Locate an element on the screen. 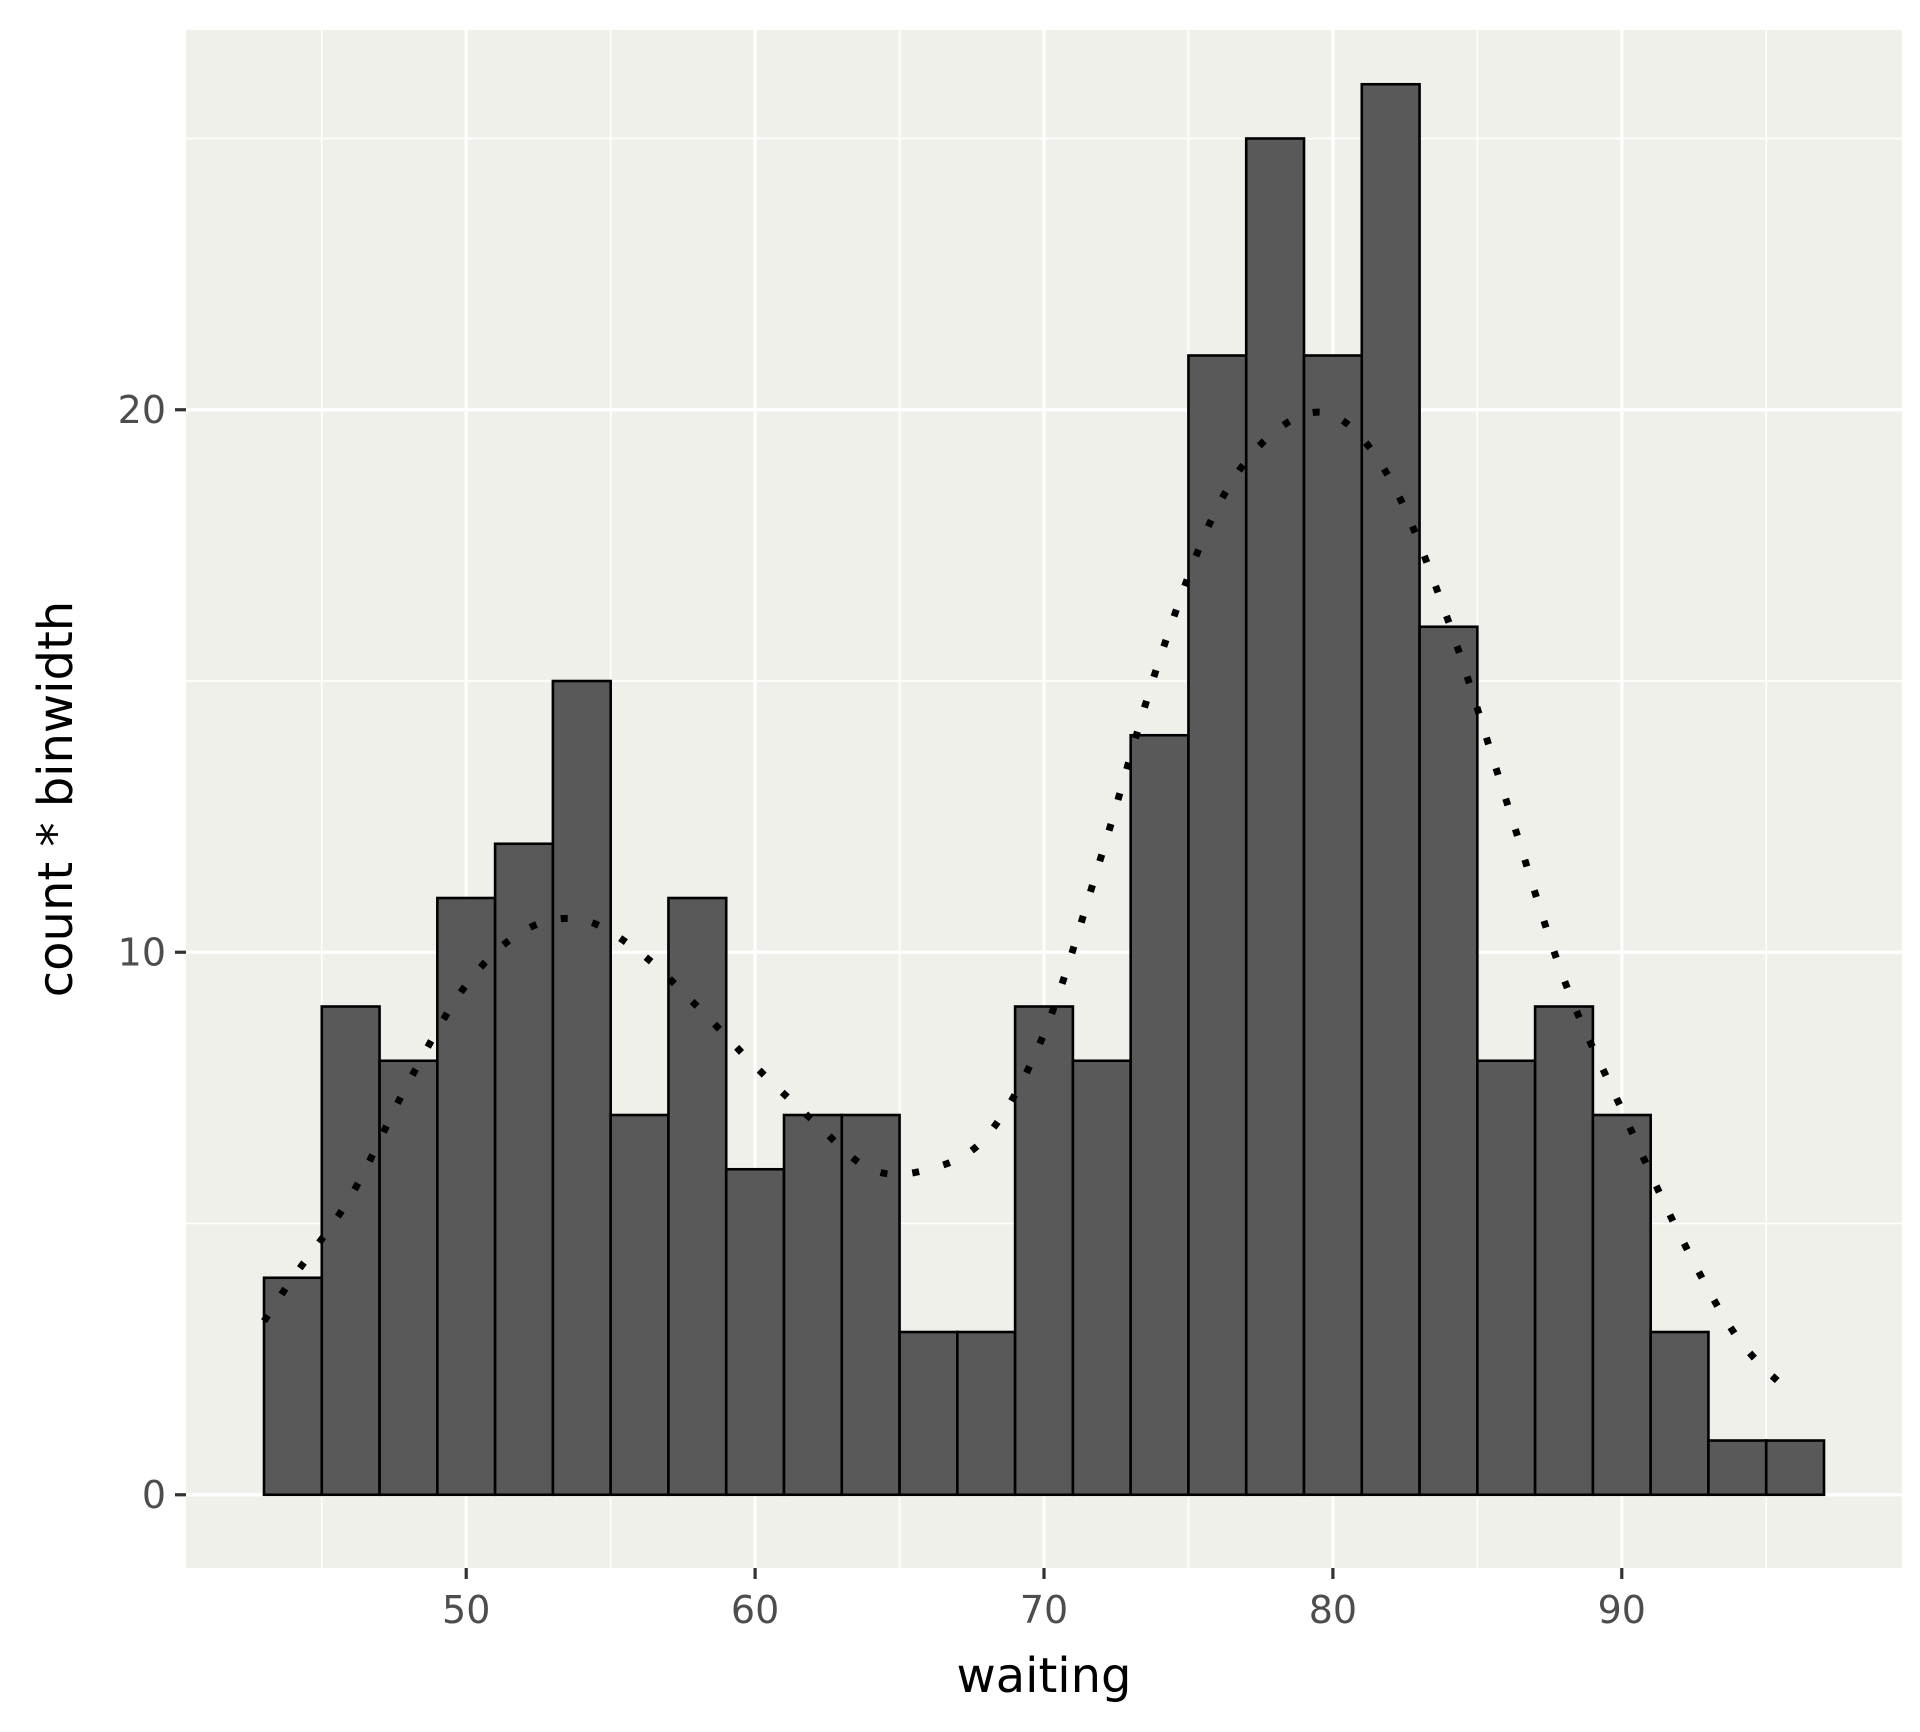  x-axis-ticks: 50 60 70 80 90 is located at coordinates (1044, 1600).